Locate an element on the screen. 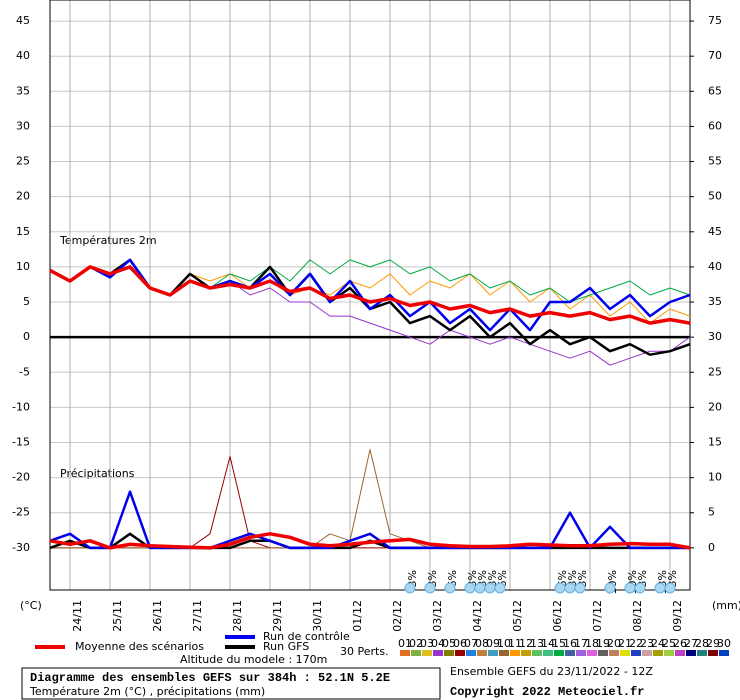 The height and width of the screenshot is (700, 740). y-tick-label: -5 is located at coordinates (24, 371).